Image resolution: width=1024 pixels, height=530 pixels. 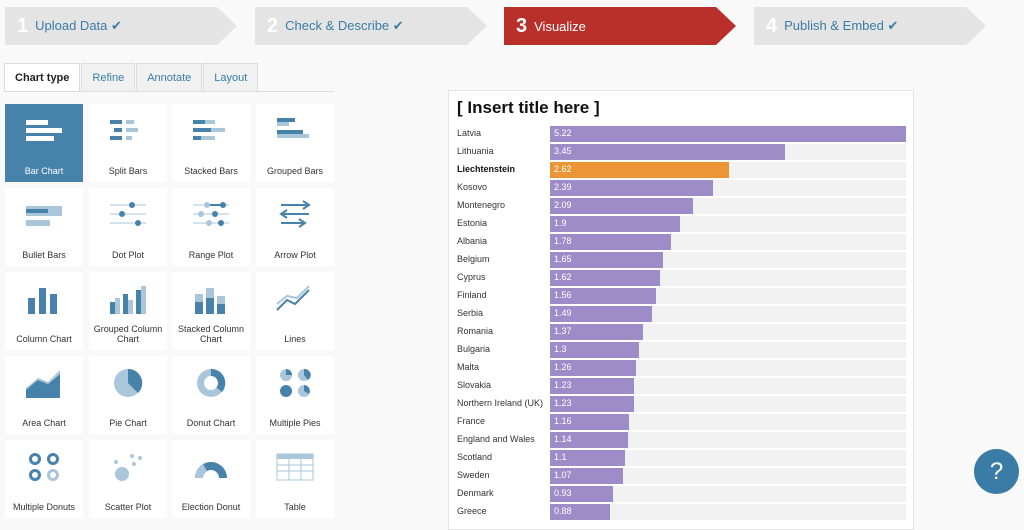 I want to click on chart-type-stacked-column-chart: Stacked Column Chart, so click(x=211, y=311).